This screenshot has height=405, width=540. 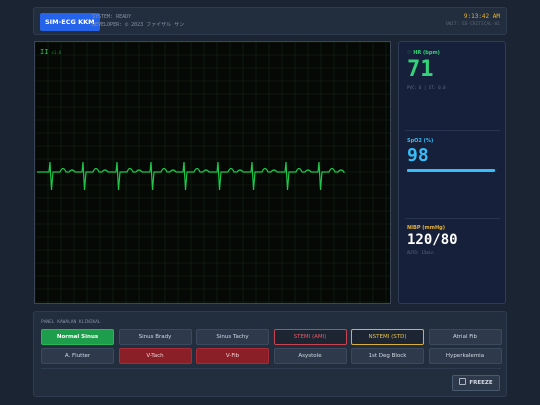 I want to click on rhythm-button-asystole: Asystole, so click(x=310, y=356).